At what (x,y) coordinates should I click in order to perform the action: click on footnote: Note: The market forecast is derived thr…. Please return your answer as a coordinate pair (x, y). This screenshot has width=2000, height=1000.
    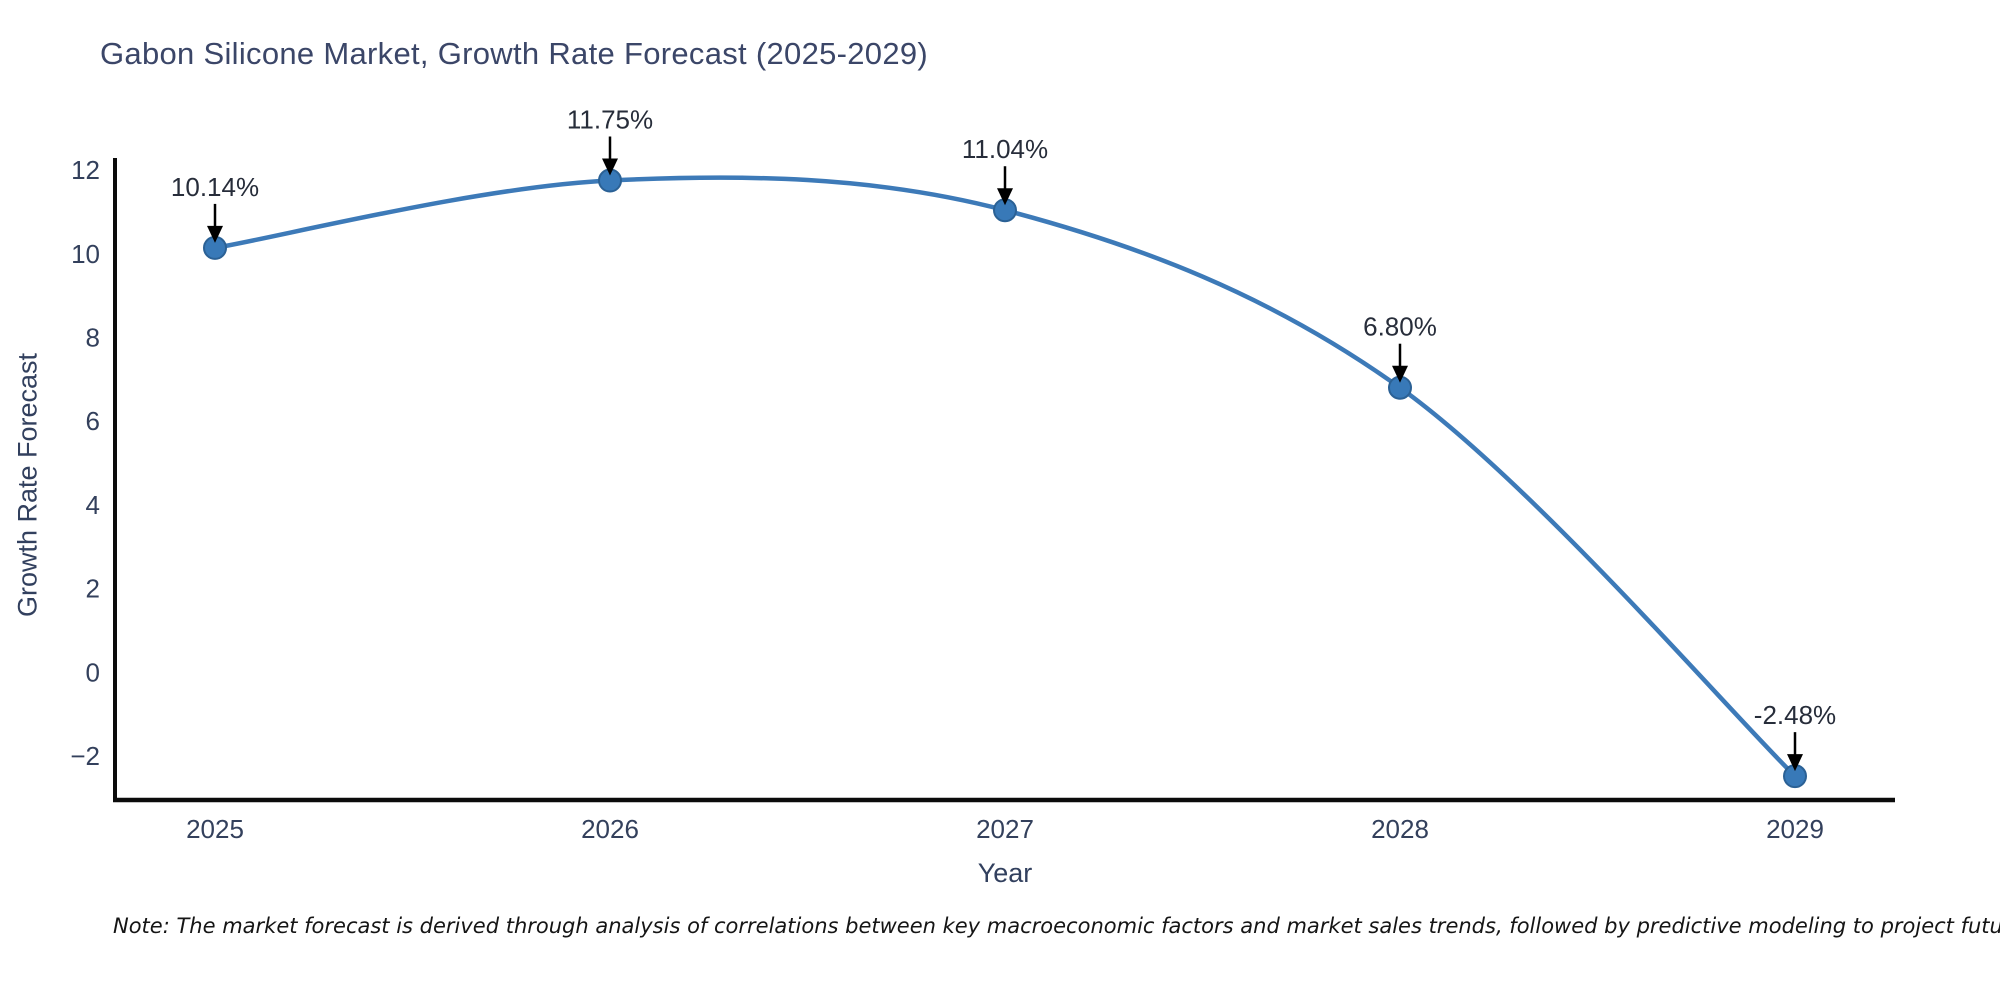
    Looking at the image, I should click on (1056, 926).